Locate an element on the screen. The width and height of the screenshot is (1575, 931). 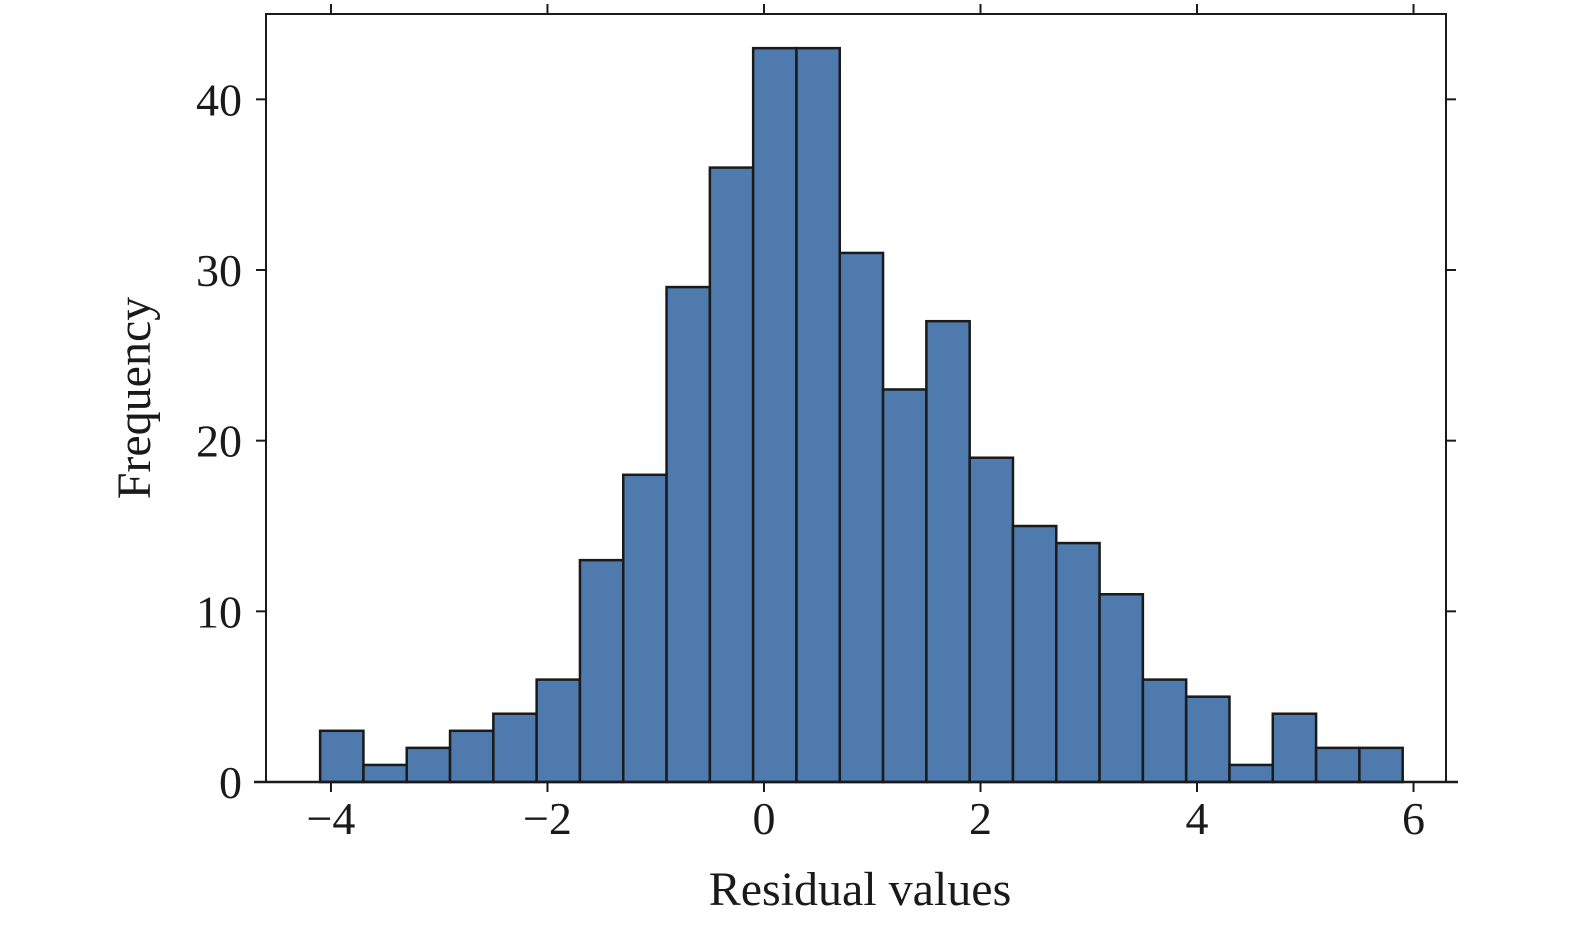
y-tick-label: 20 is located at coordinates (219, 441).